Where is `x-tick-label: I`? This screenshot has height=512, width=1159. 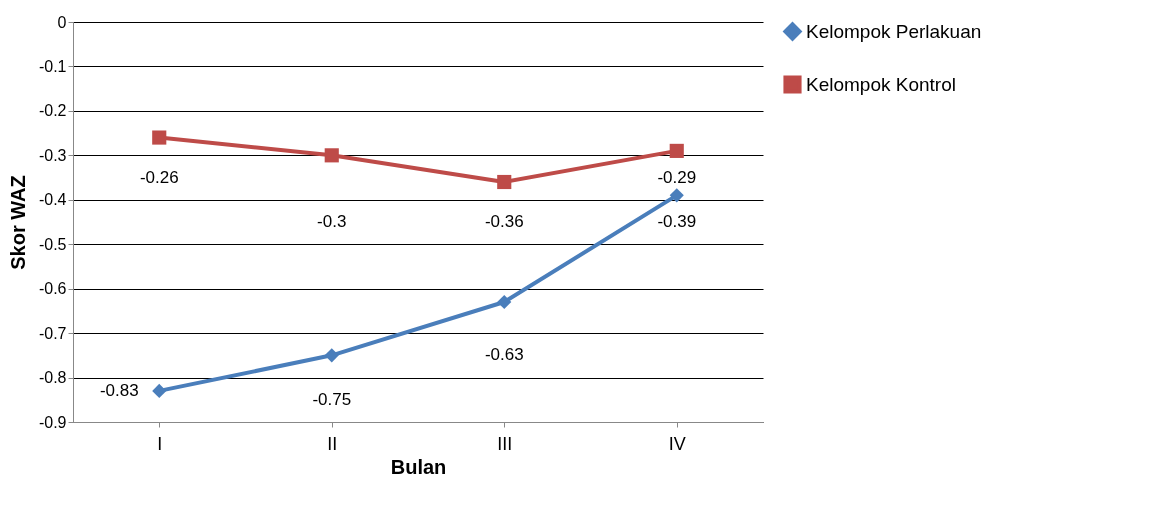 x-tick-label: I is located at coordinates (160, 443).